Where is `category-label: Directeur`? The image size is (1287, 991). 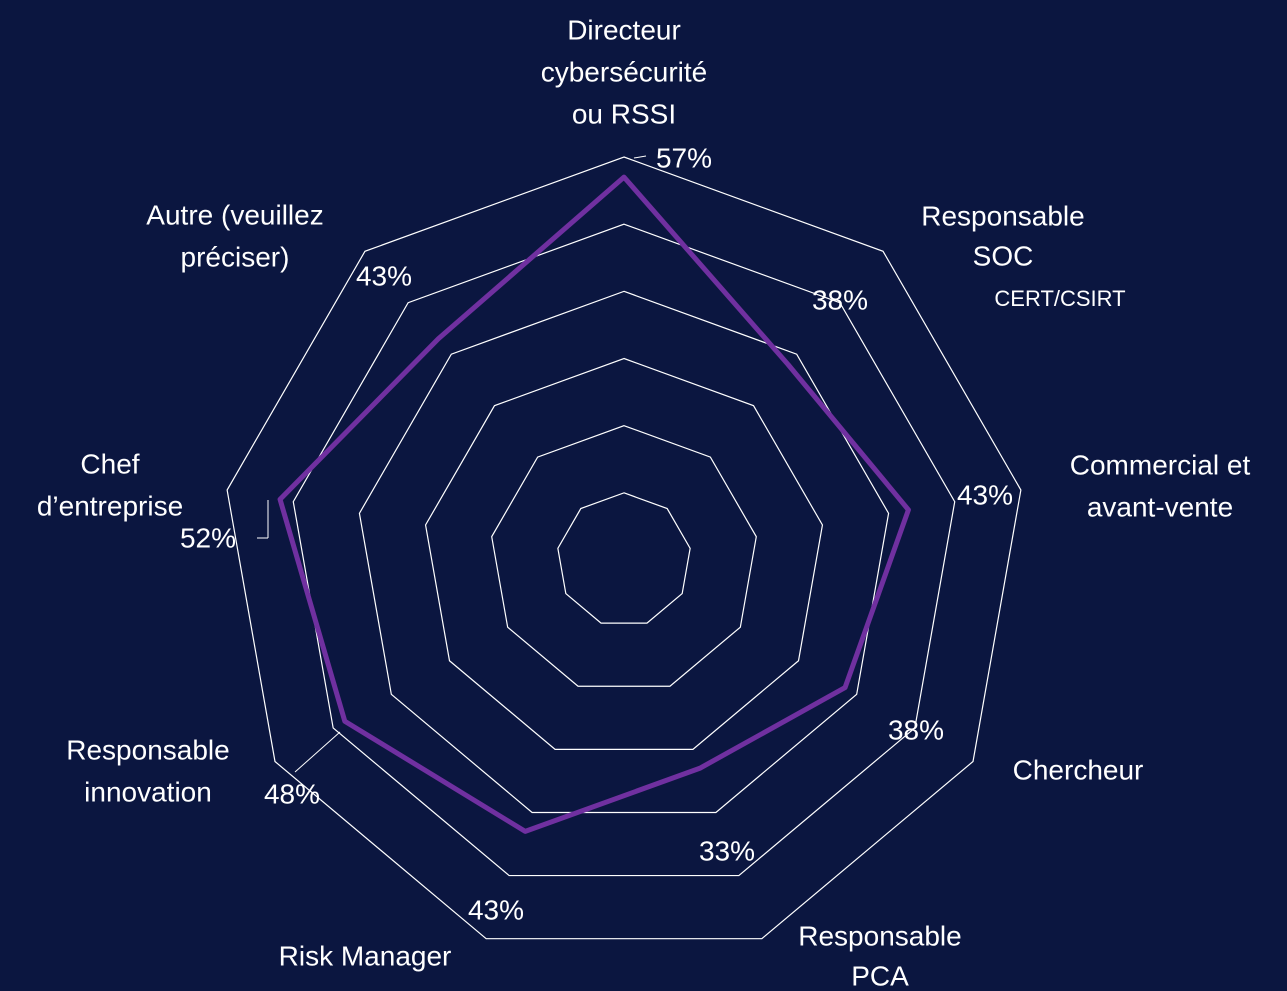 category-label: Directeur is located at coordinates (624, 29).